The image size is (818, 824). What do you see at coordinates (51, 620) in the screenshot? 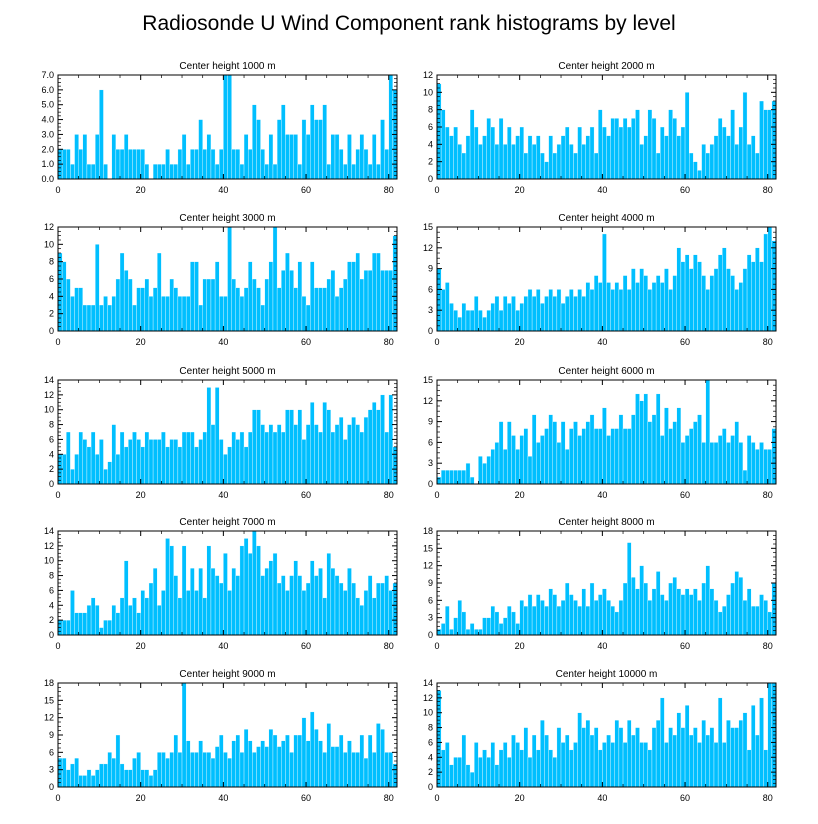
I see `y-tick-label: 2` at bounding box center [51, 620].